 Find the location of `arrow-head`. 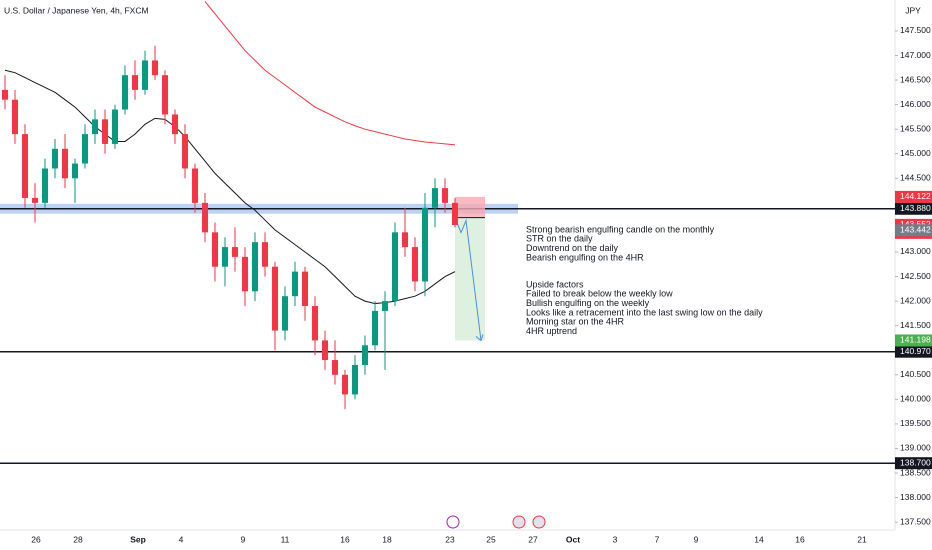

arrow-head is located at coordinates (479, 338).